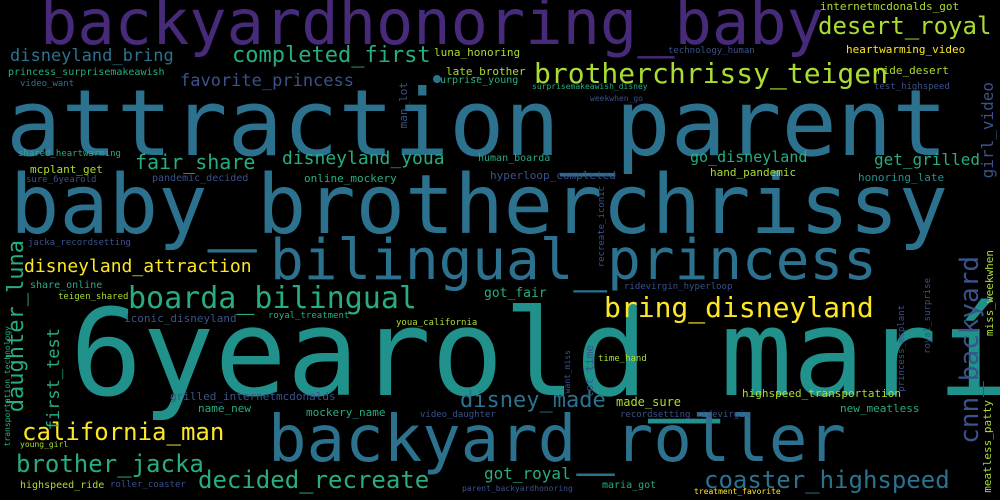 This screenshot has width=1000, height=500. What do you see at coordinates (272, 298) in the screenshot?
I see `word-boarda-bilingual: boarda_bilingual` at bounding box center [272, 298].